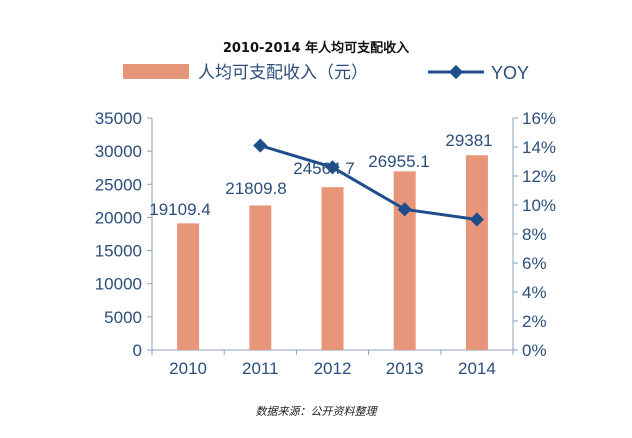  I want to click on x-tick-label: 2013, so click(405, 368).